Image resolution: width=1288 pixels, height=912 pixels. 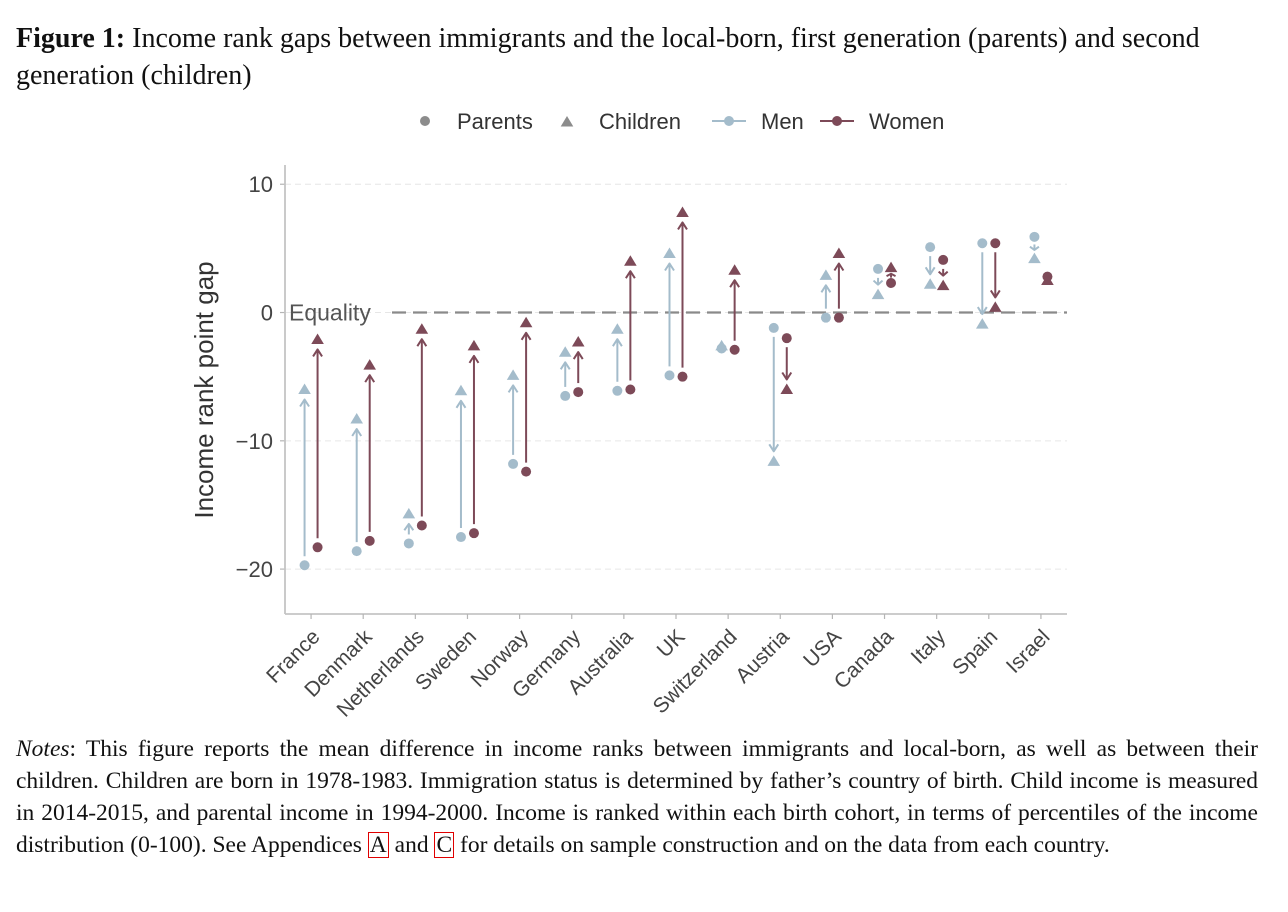 What do you see at coordinates (254, 569) in the screenshot?
I see `y-tick-label: −20` at bounding box center [254, 569].